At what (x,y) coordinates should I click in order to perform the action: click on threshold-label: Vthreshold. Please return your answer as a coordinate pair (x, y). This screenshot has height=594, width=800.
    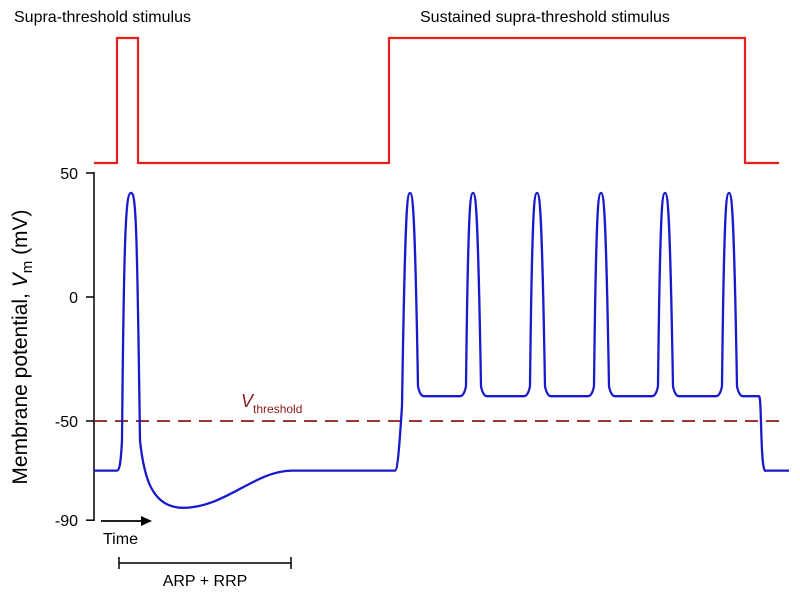
    Looking at the image, I should click on (271, 403).